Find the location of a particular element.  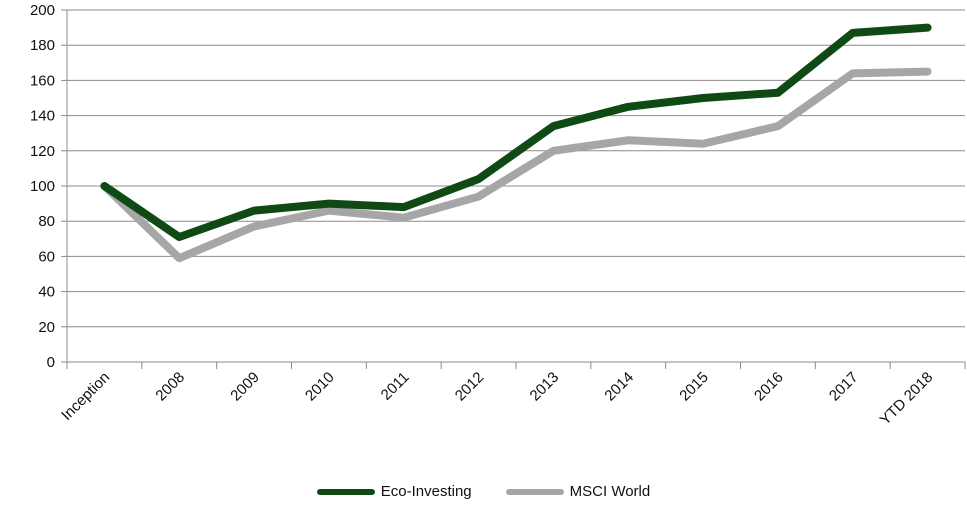

y-tick-label-140: 140 is located at coordinates (42, 116).